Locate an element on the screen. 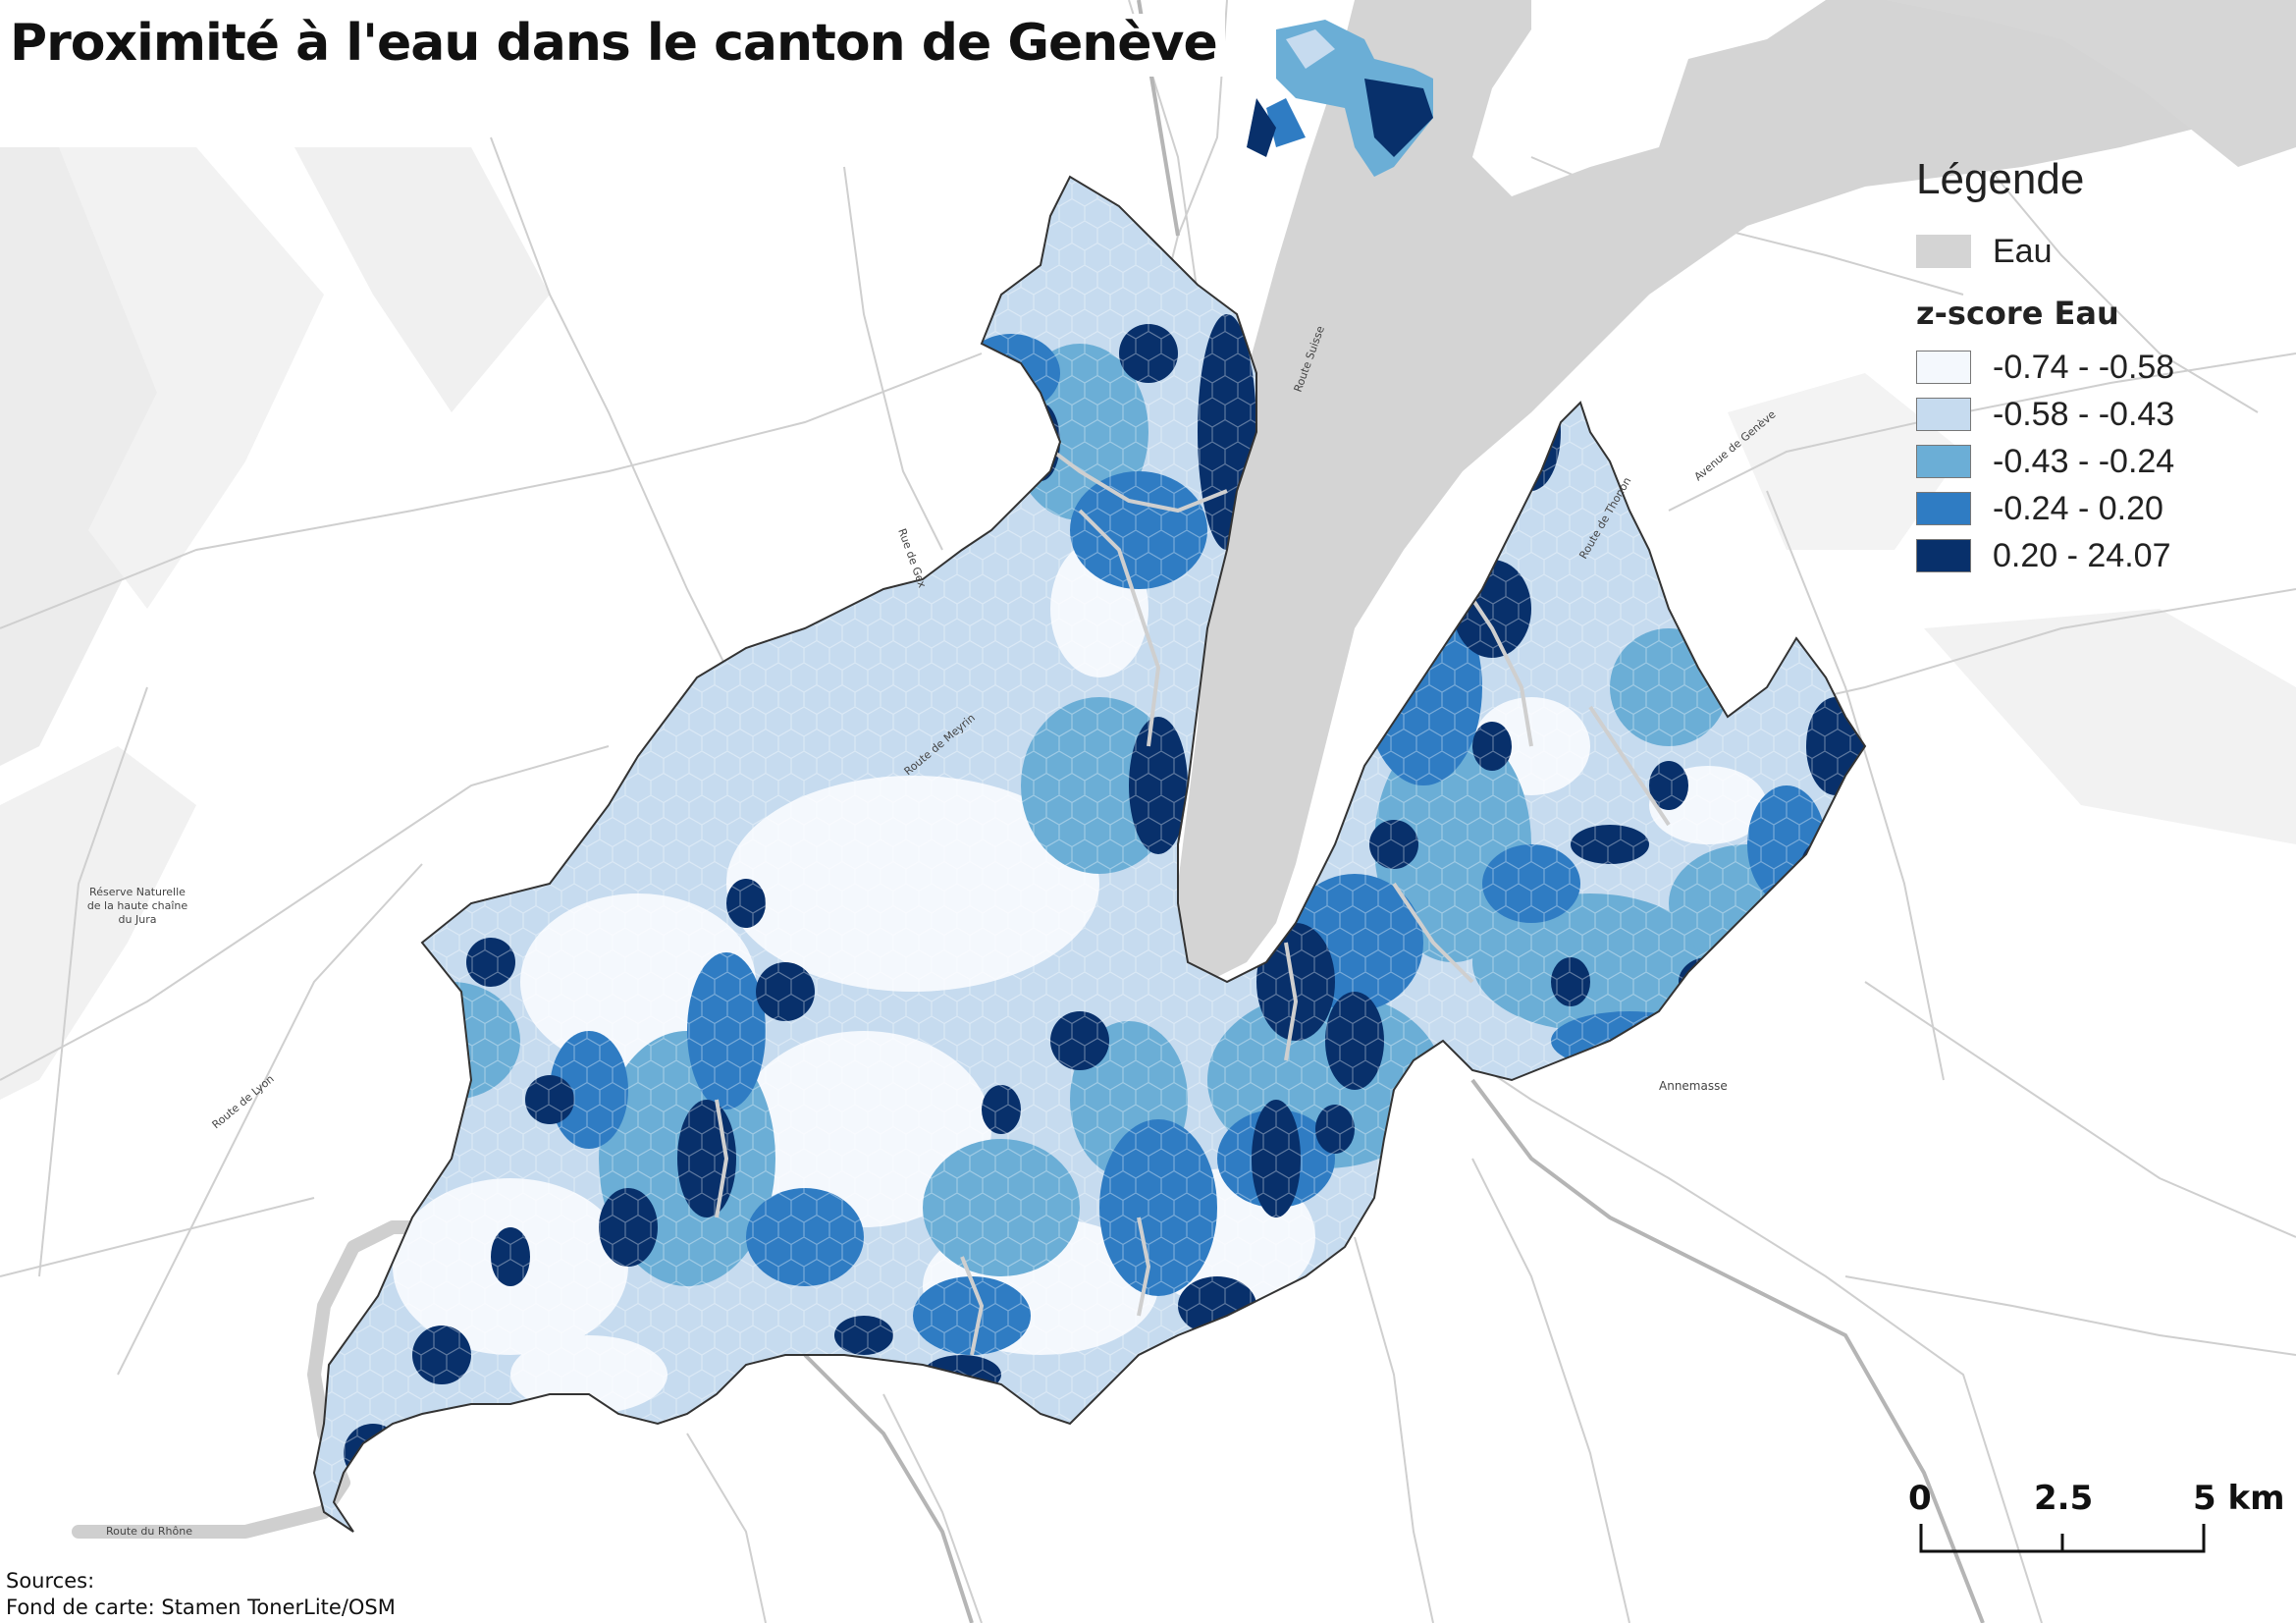 Image resolution: width=2296 pixels, height=1623 pixels. label-reserve-3: du Jura is located at coordinates (138, 919).